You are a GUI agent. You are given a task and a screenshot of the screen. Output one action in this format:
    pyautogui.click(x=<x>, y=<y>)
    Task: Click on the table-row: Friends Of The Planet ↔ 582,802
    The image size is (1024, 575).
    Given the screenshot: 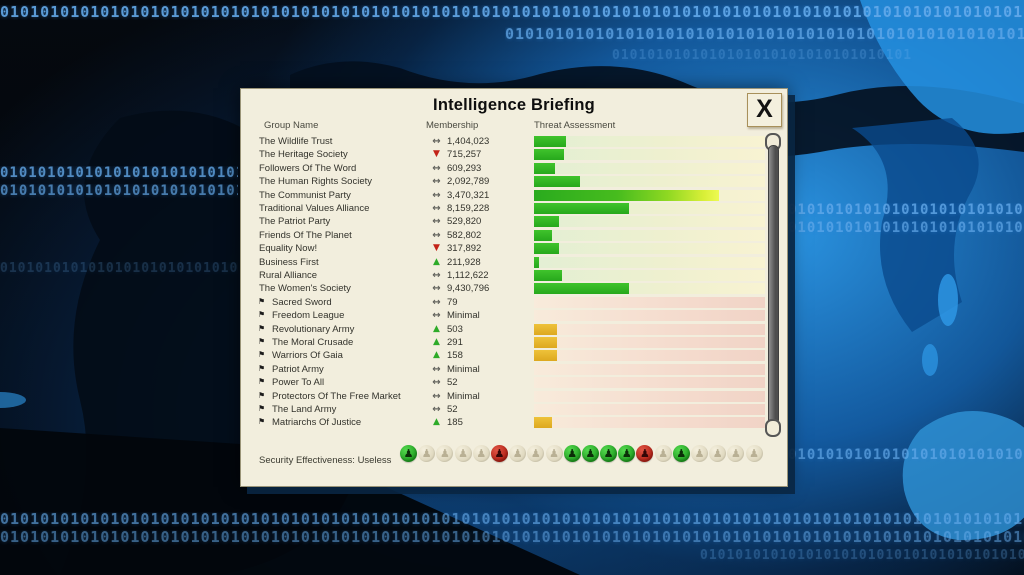 What is the action you would take?
    pyautogui.click(x=511, y=235)
    